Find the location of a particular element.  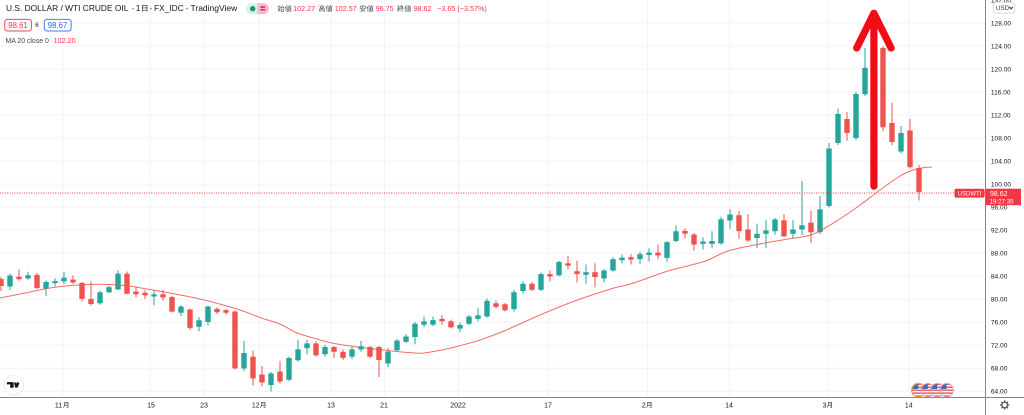

svg-text: 88.00 is located at coordinates (999, 254).